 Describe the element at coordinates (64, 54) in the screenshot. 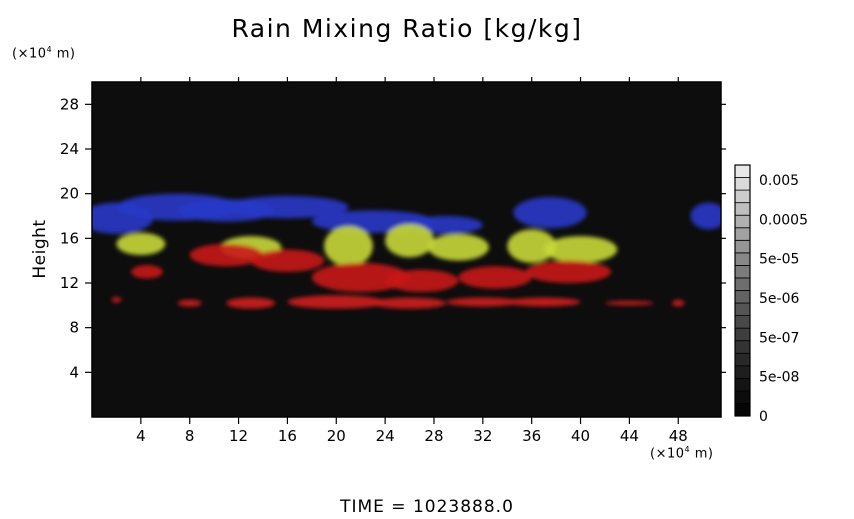

I see `y-unit-suffix: m)` at that location.